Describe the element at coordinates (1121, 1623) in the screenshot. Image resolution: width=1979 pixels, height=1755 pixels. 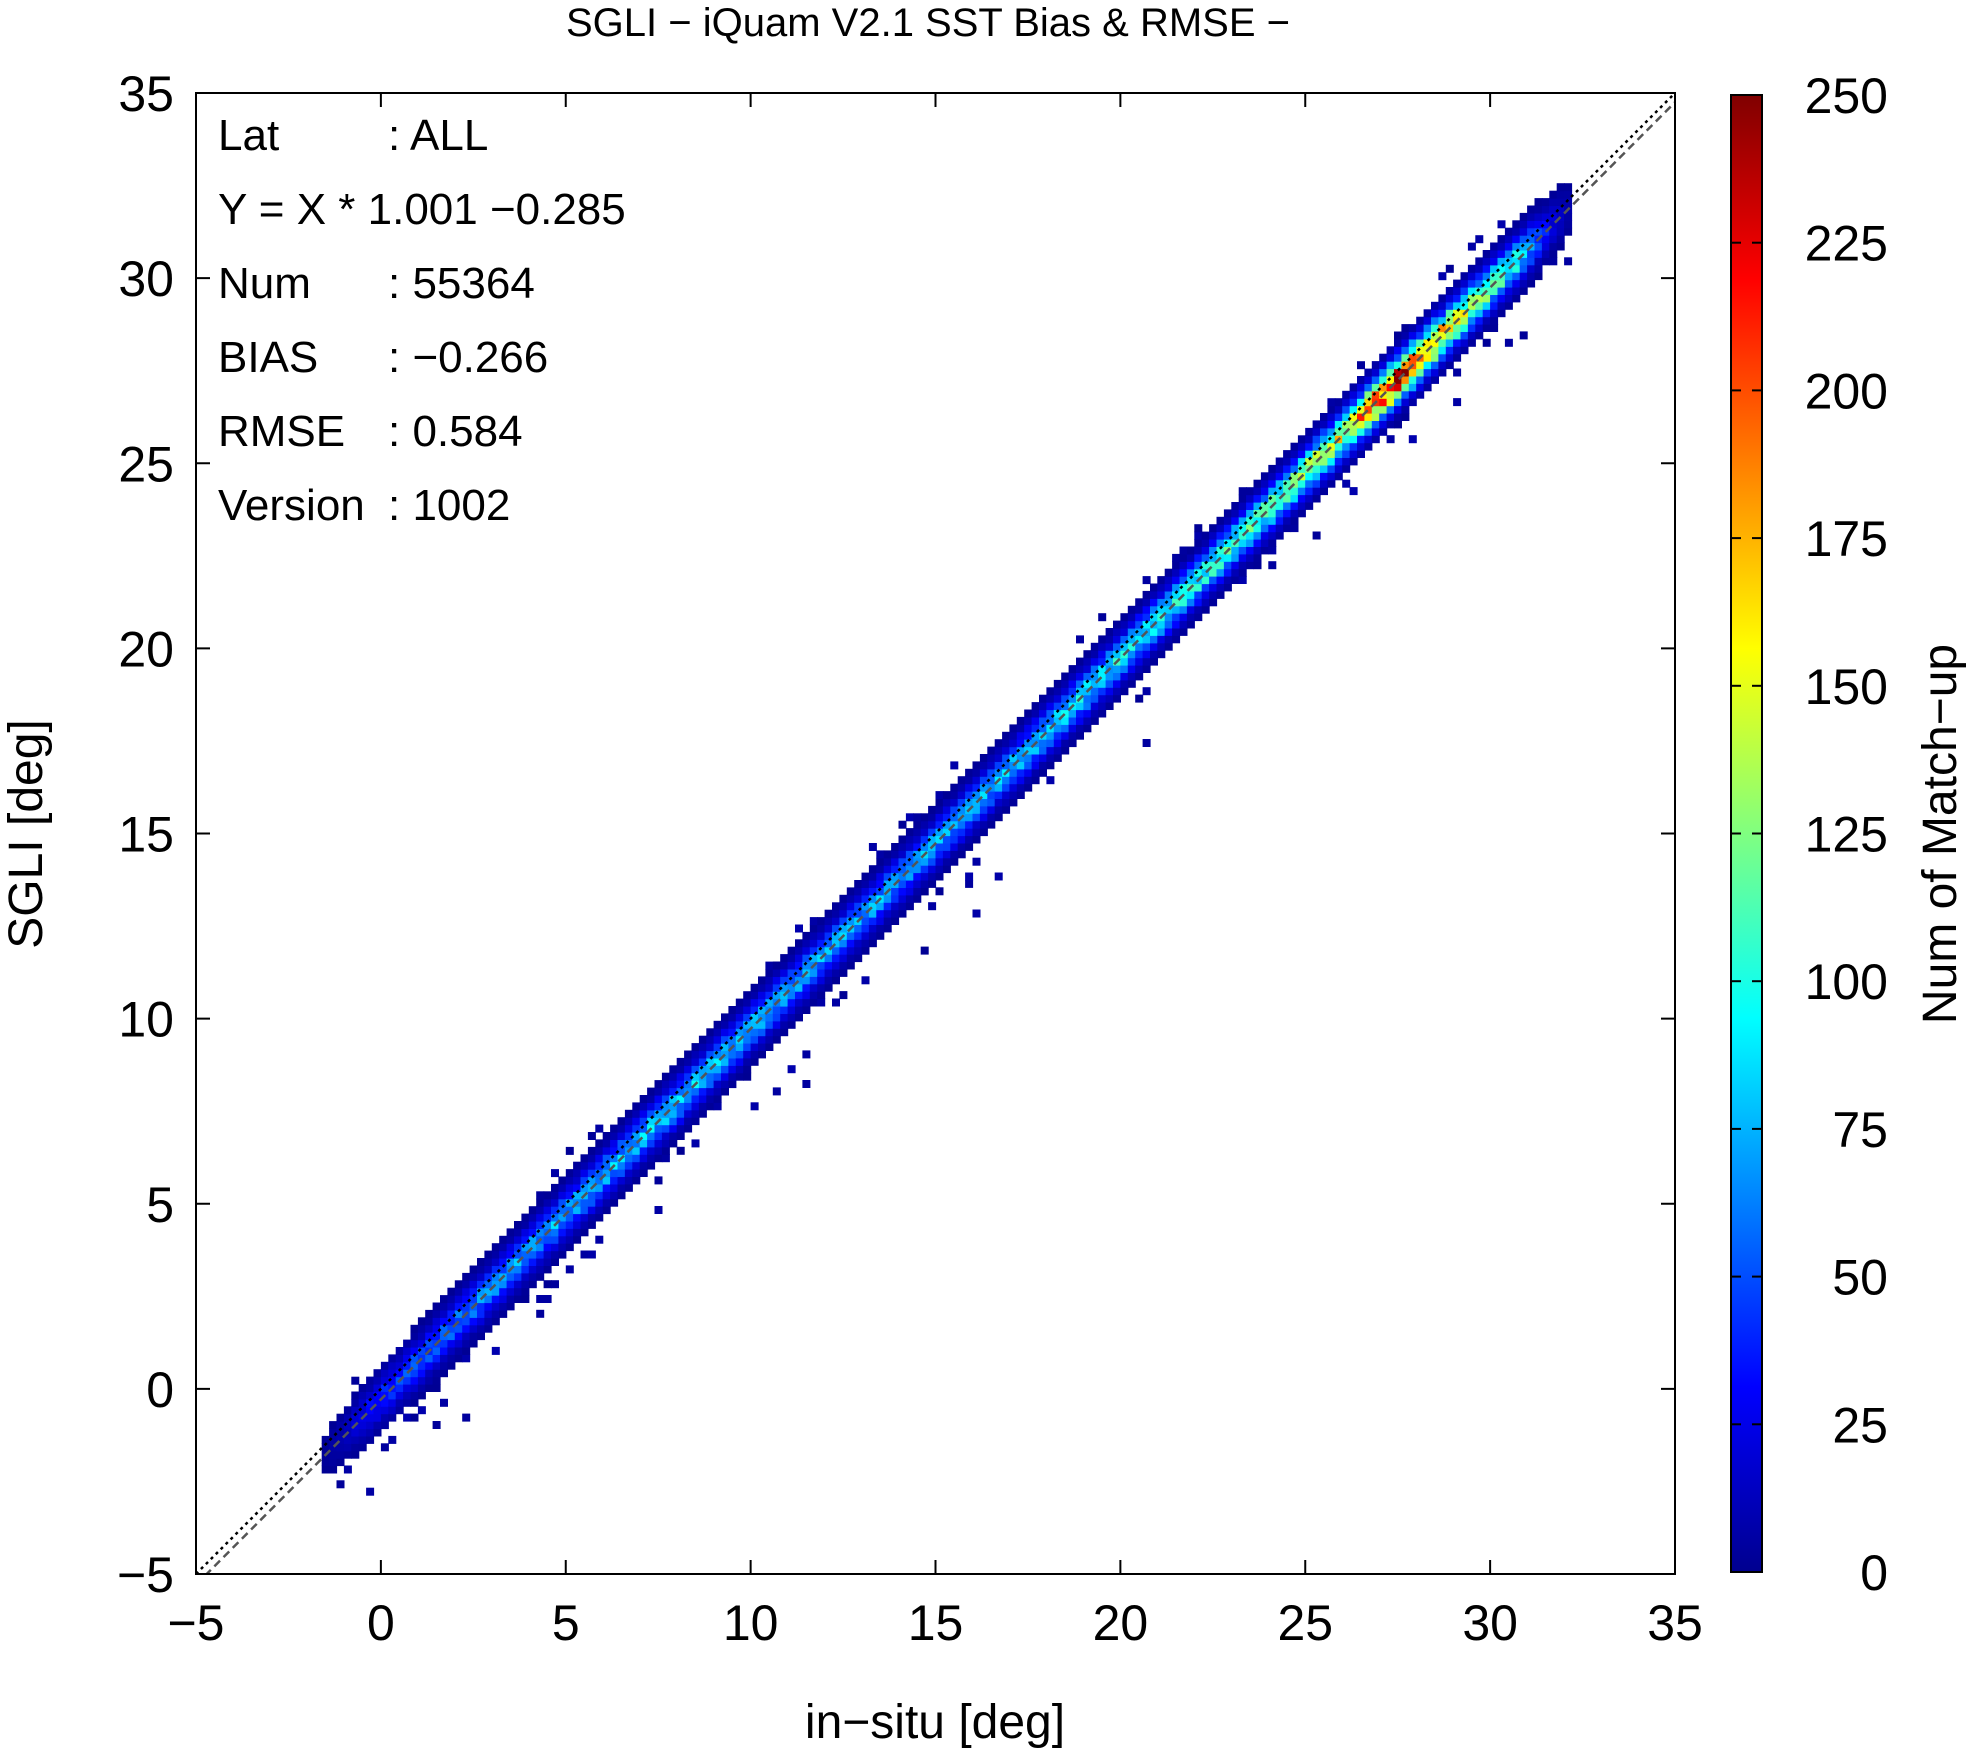
I see `x-tick-label: 20` at that location.